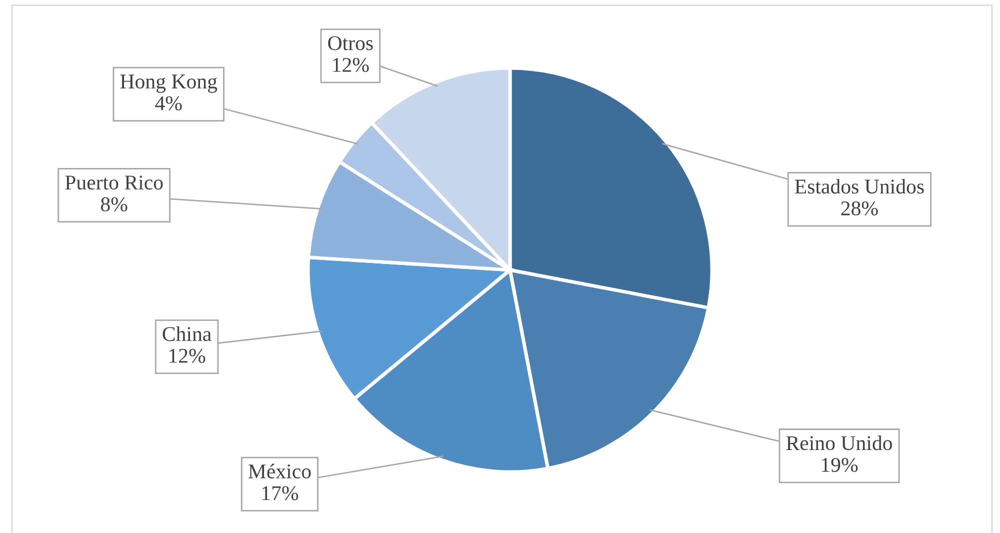 The image size is (1000, 533). I want to click on slice-label: Reino Unido, so click(839, 443).